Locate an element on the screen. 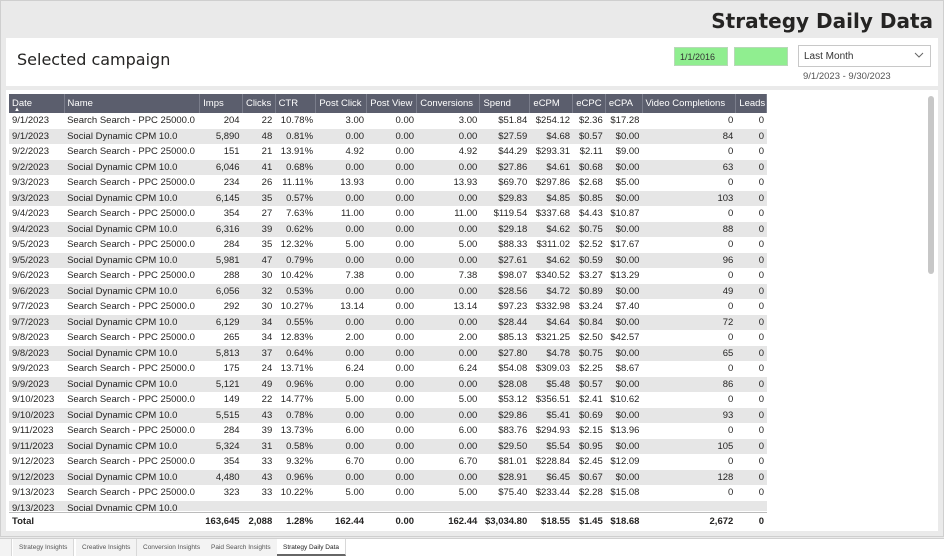 This screenshot has height=557, width=944. cell-ecpc: $0.69 is located at coordinates (589, 415).